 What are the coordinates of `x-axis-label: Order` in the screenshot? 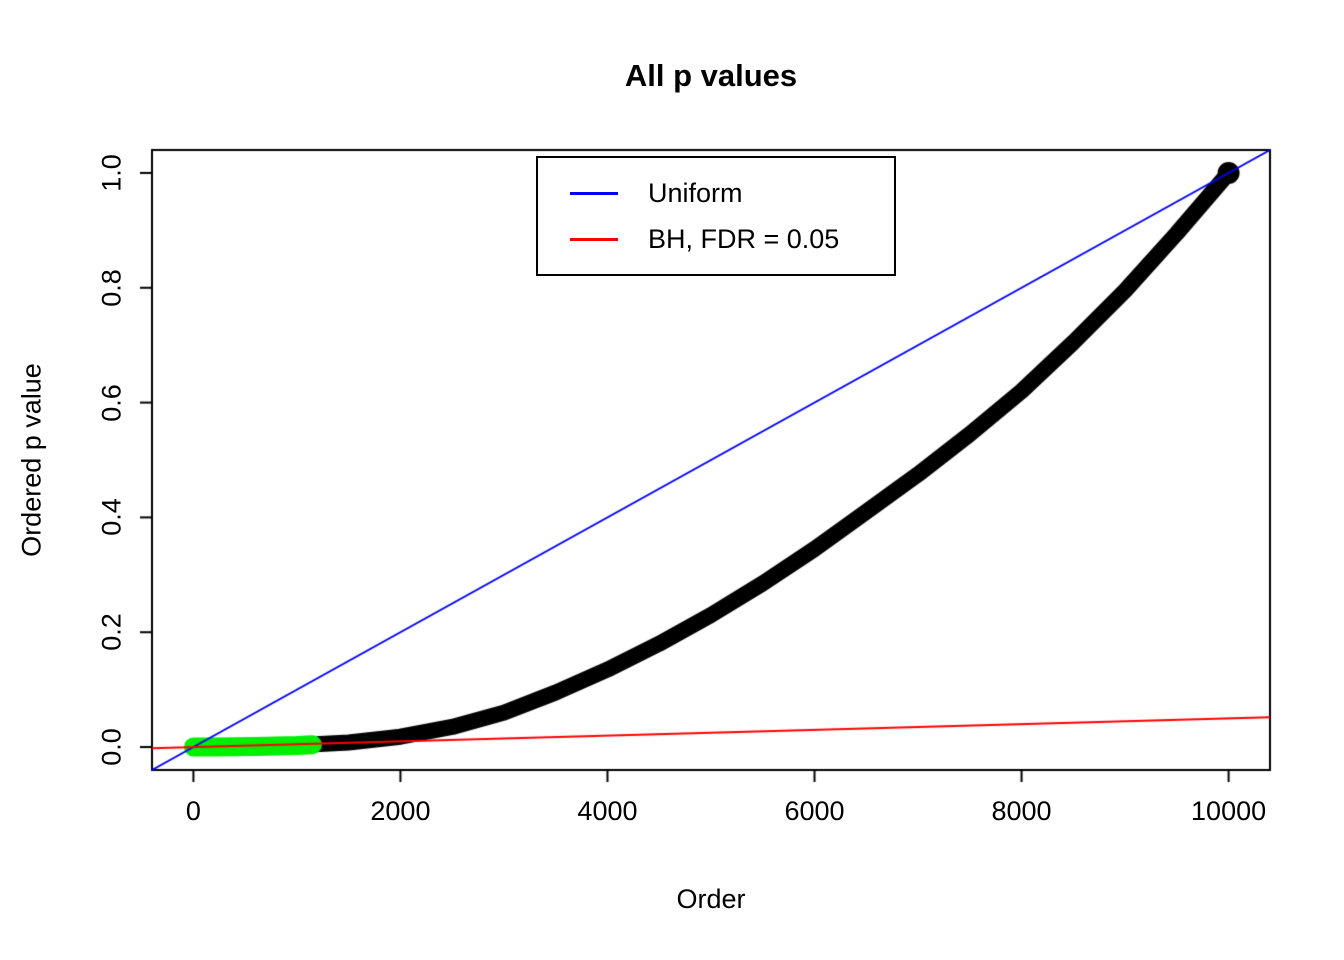 It's located at (711, 899).